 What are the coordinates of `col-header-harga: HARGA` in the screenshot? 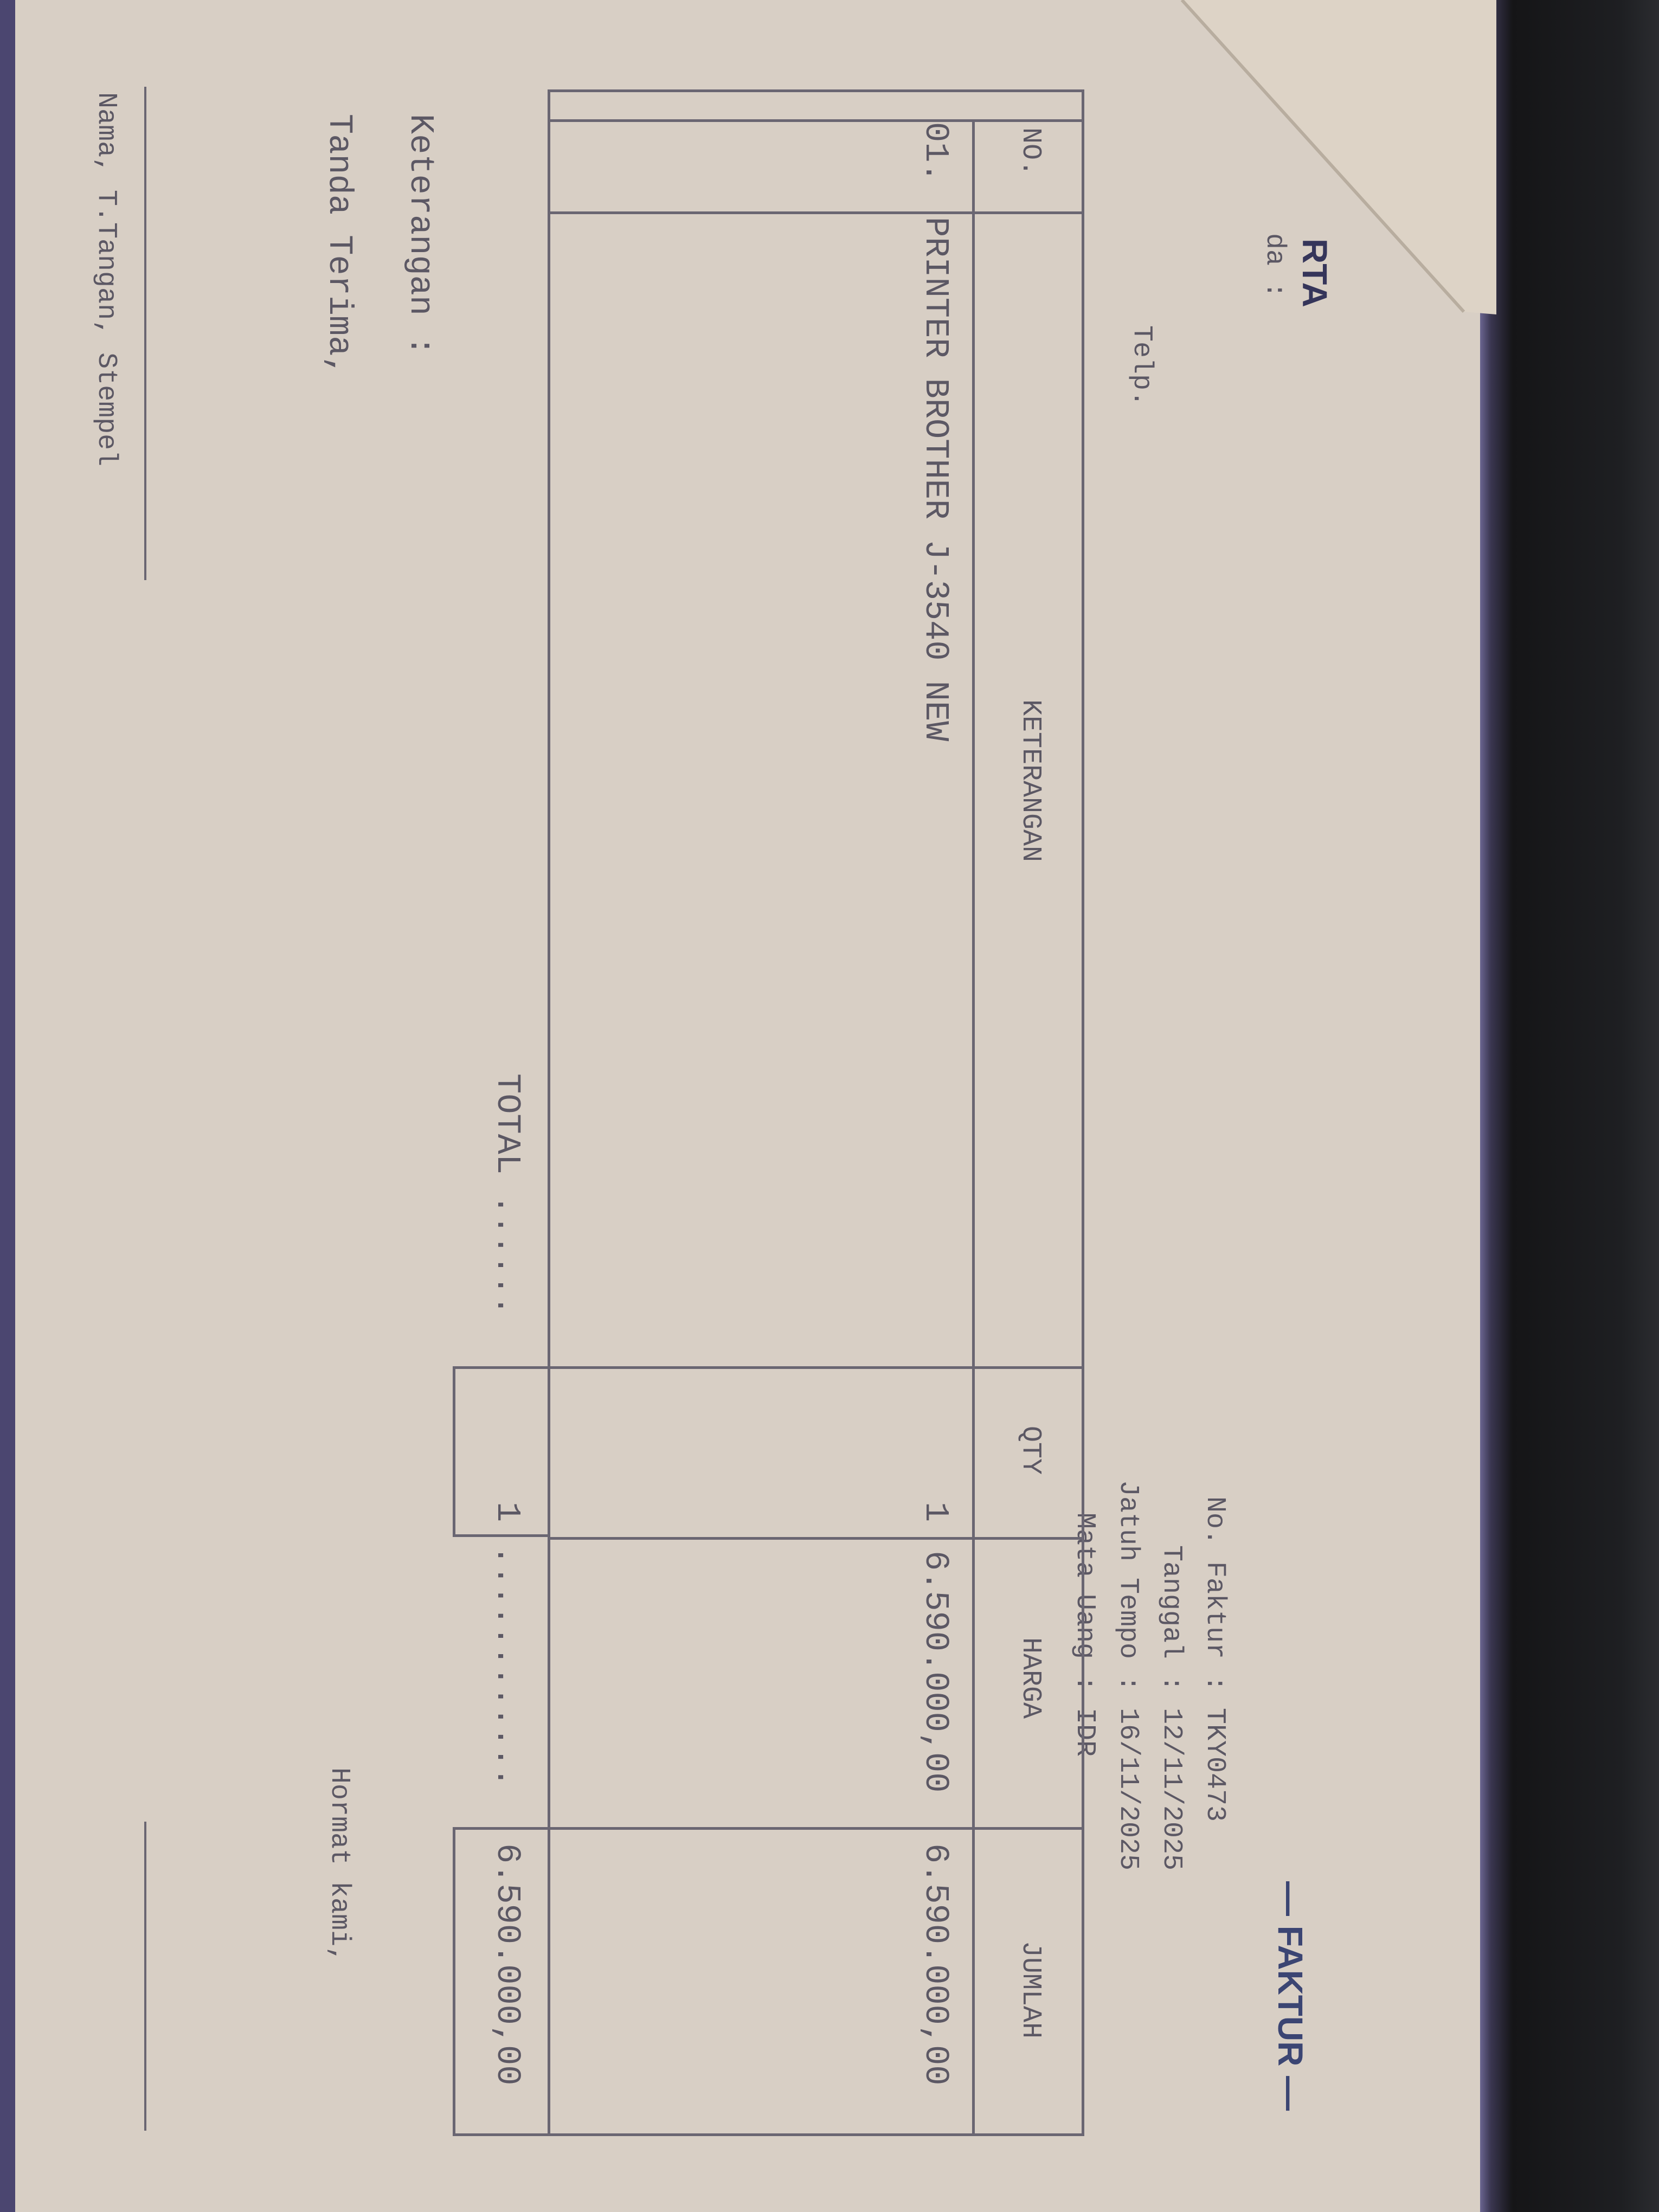 It's located at (1030, 1678).